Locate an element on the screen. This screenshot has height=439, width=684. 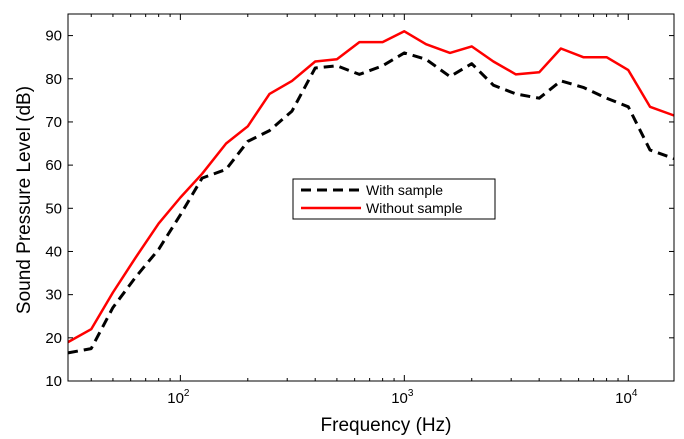
y-tick-label: 30 is located at coordinates (53, 295).